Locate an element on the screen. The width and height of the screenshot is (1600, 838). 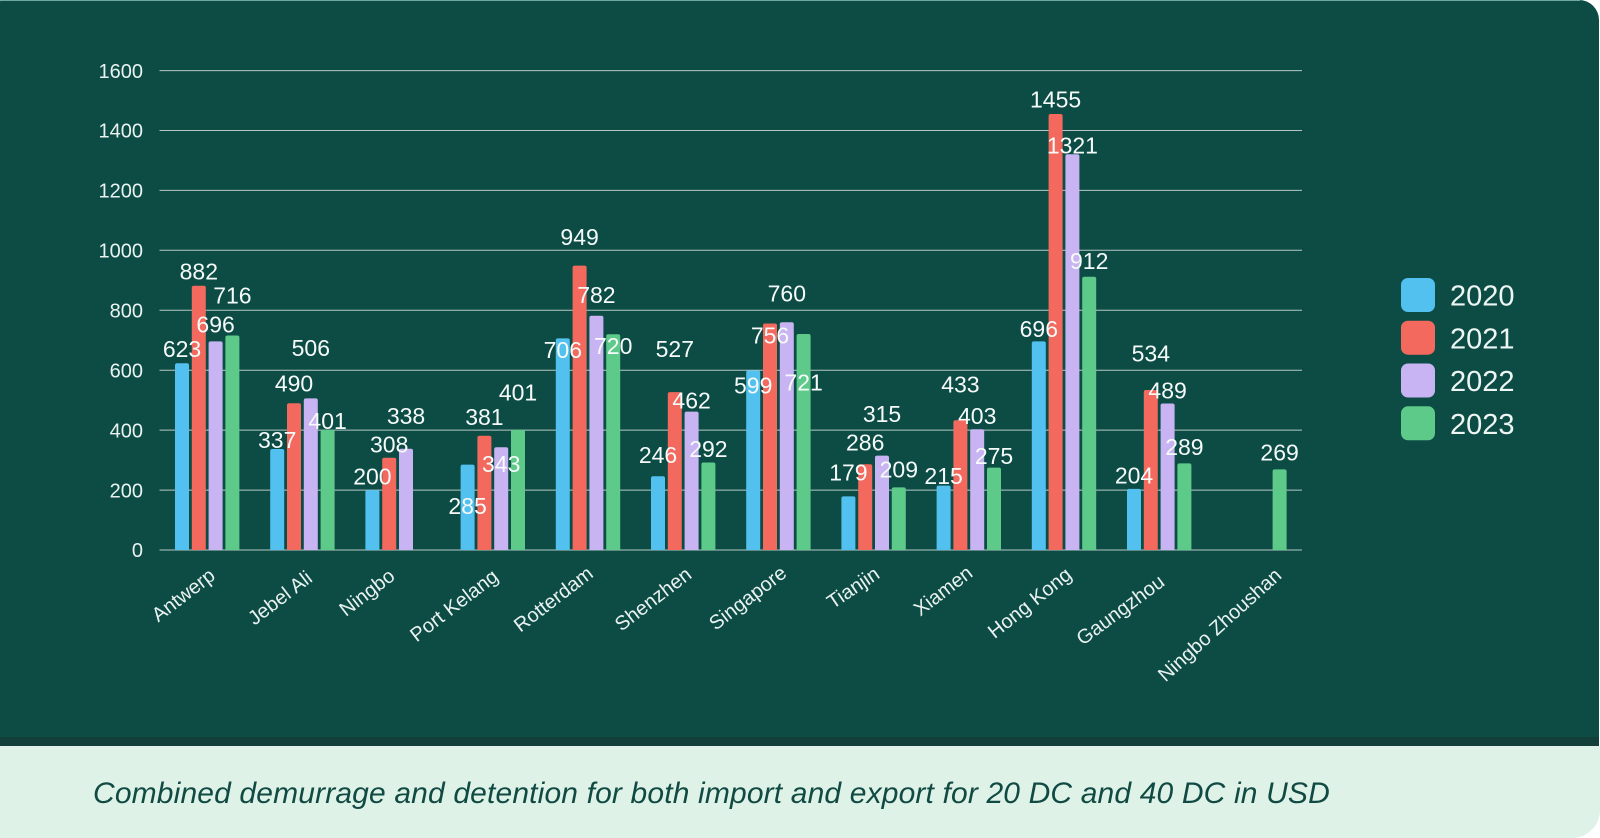
svg-text: 1455 is located at coordinates (1055, 100).